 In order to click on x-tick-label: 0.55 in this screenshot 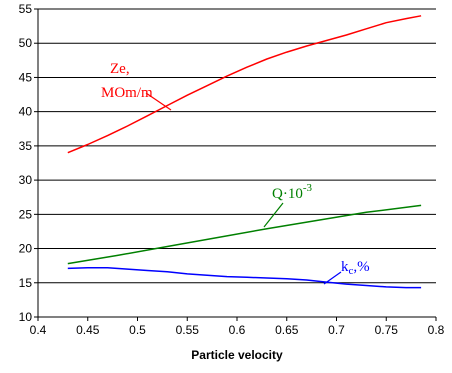, I will do `click(188, 330)`.